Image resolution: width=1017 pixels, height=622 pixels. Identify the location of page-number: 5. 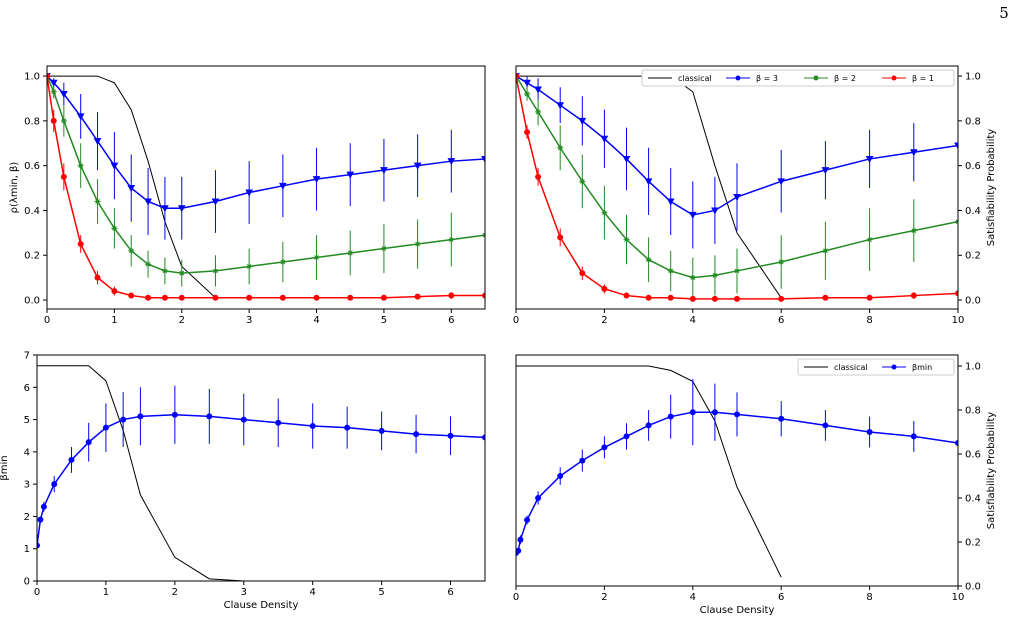
(1004, 13).